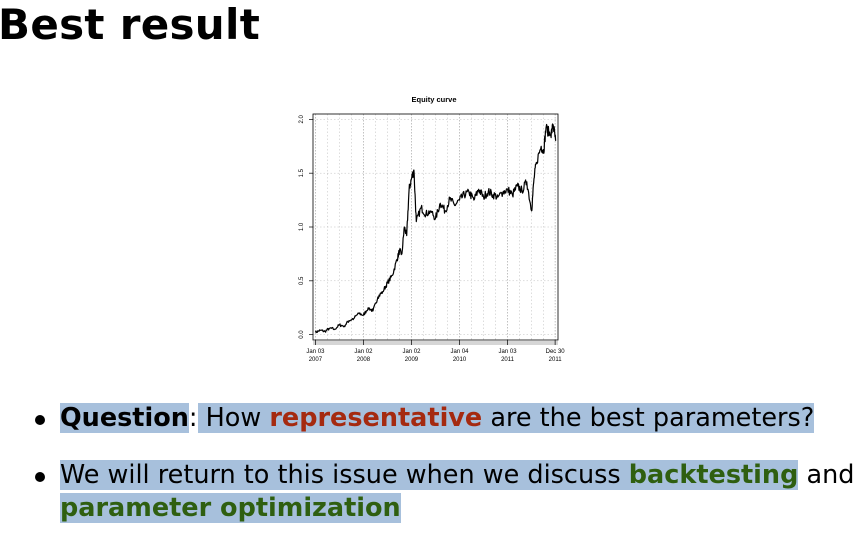  What do you see at coordinates (302, 334) in the screenshot?
I see `y-tick-label: 0.0` at bounding box center [302, 334].